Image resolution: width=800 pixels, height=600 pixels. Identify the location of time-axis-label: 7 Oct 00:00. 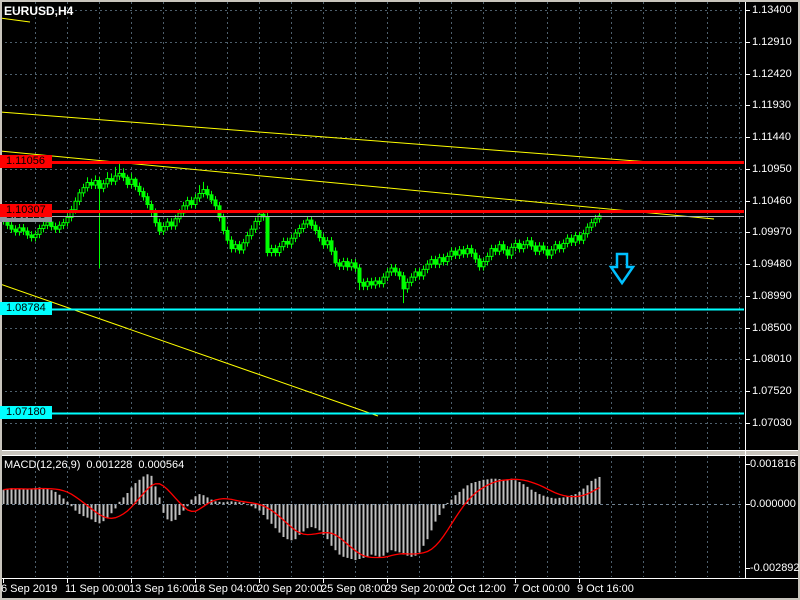
(541, 589).